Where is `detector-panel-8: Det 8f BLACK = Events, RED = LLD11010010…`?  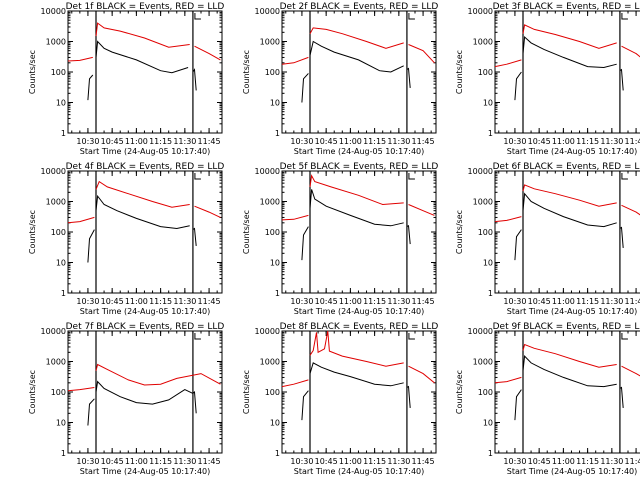 detector-panel-8: Det 8f BLACK = Events, RED = LLD11010010… is located at coordinates (340, 399).